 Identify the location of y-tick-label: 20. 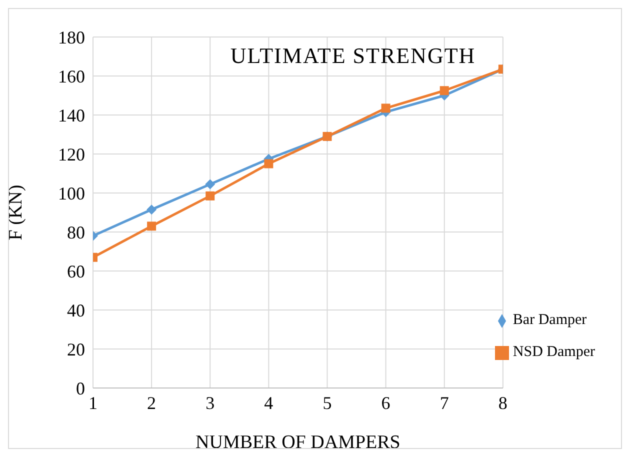
(76, 349).